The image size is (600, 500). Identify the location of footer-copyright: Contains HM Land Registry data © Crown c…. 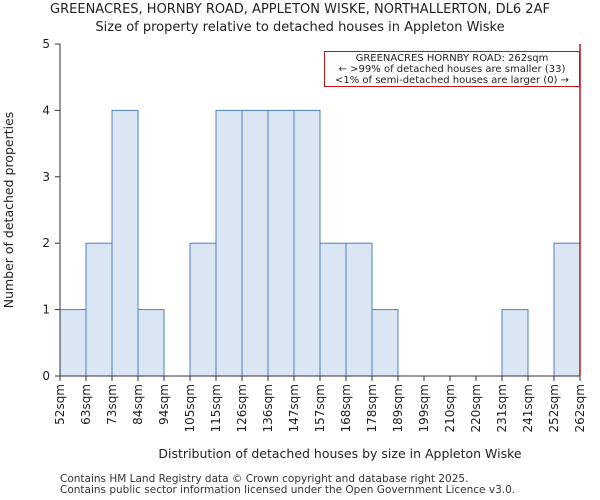
(264, 479).